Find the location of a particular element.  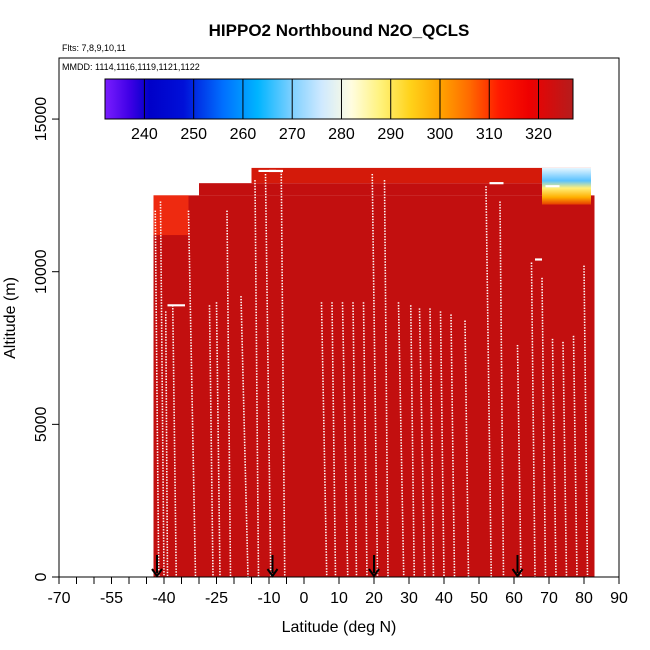

y-tick-label: 5000 is located at coordinates (41, 424).